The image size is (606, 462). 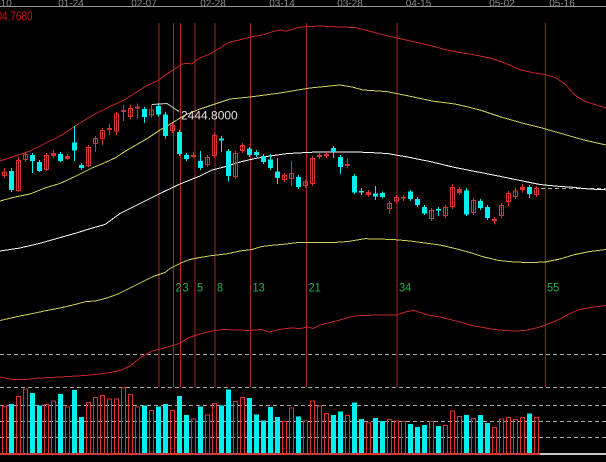 I want to click on svg-text: 01-10, so click(x=6, y=5).